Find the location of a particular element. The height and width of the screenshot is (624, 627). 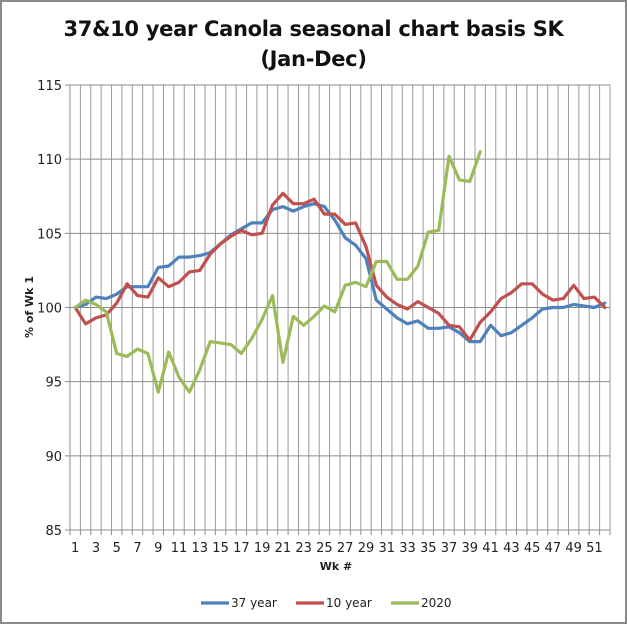

x-tick-label: 29 is located at coordinates (366, 548).